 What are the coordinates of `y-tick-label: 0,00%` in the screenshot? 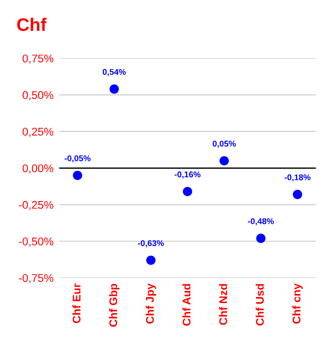 It's located at (38, 169).